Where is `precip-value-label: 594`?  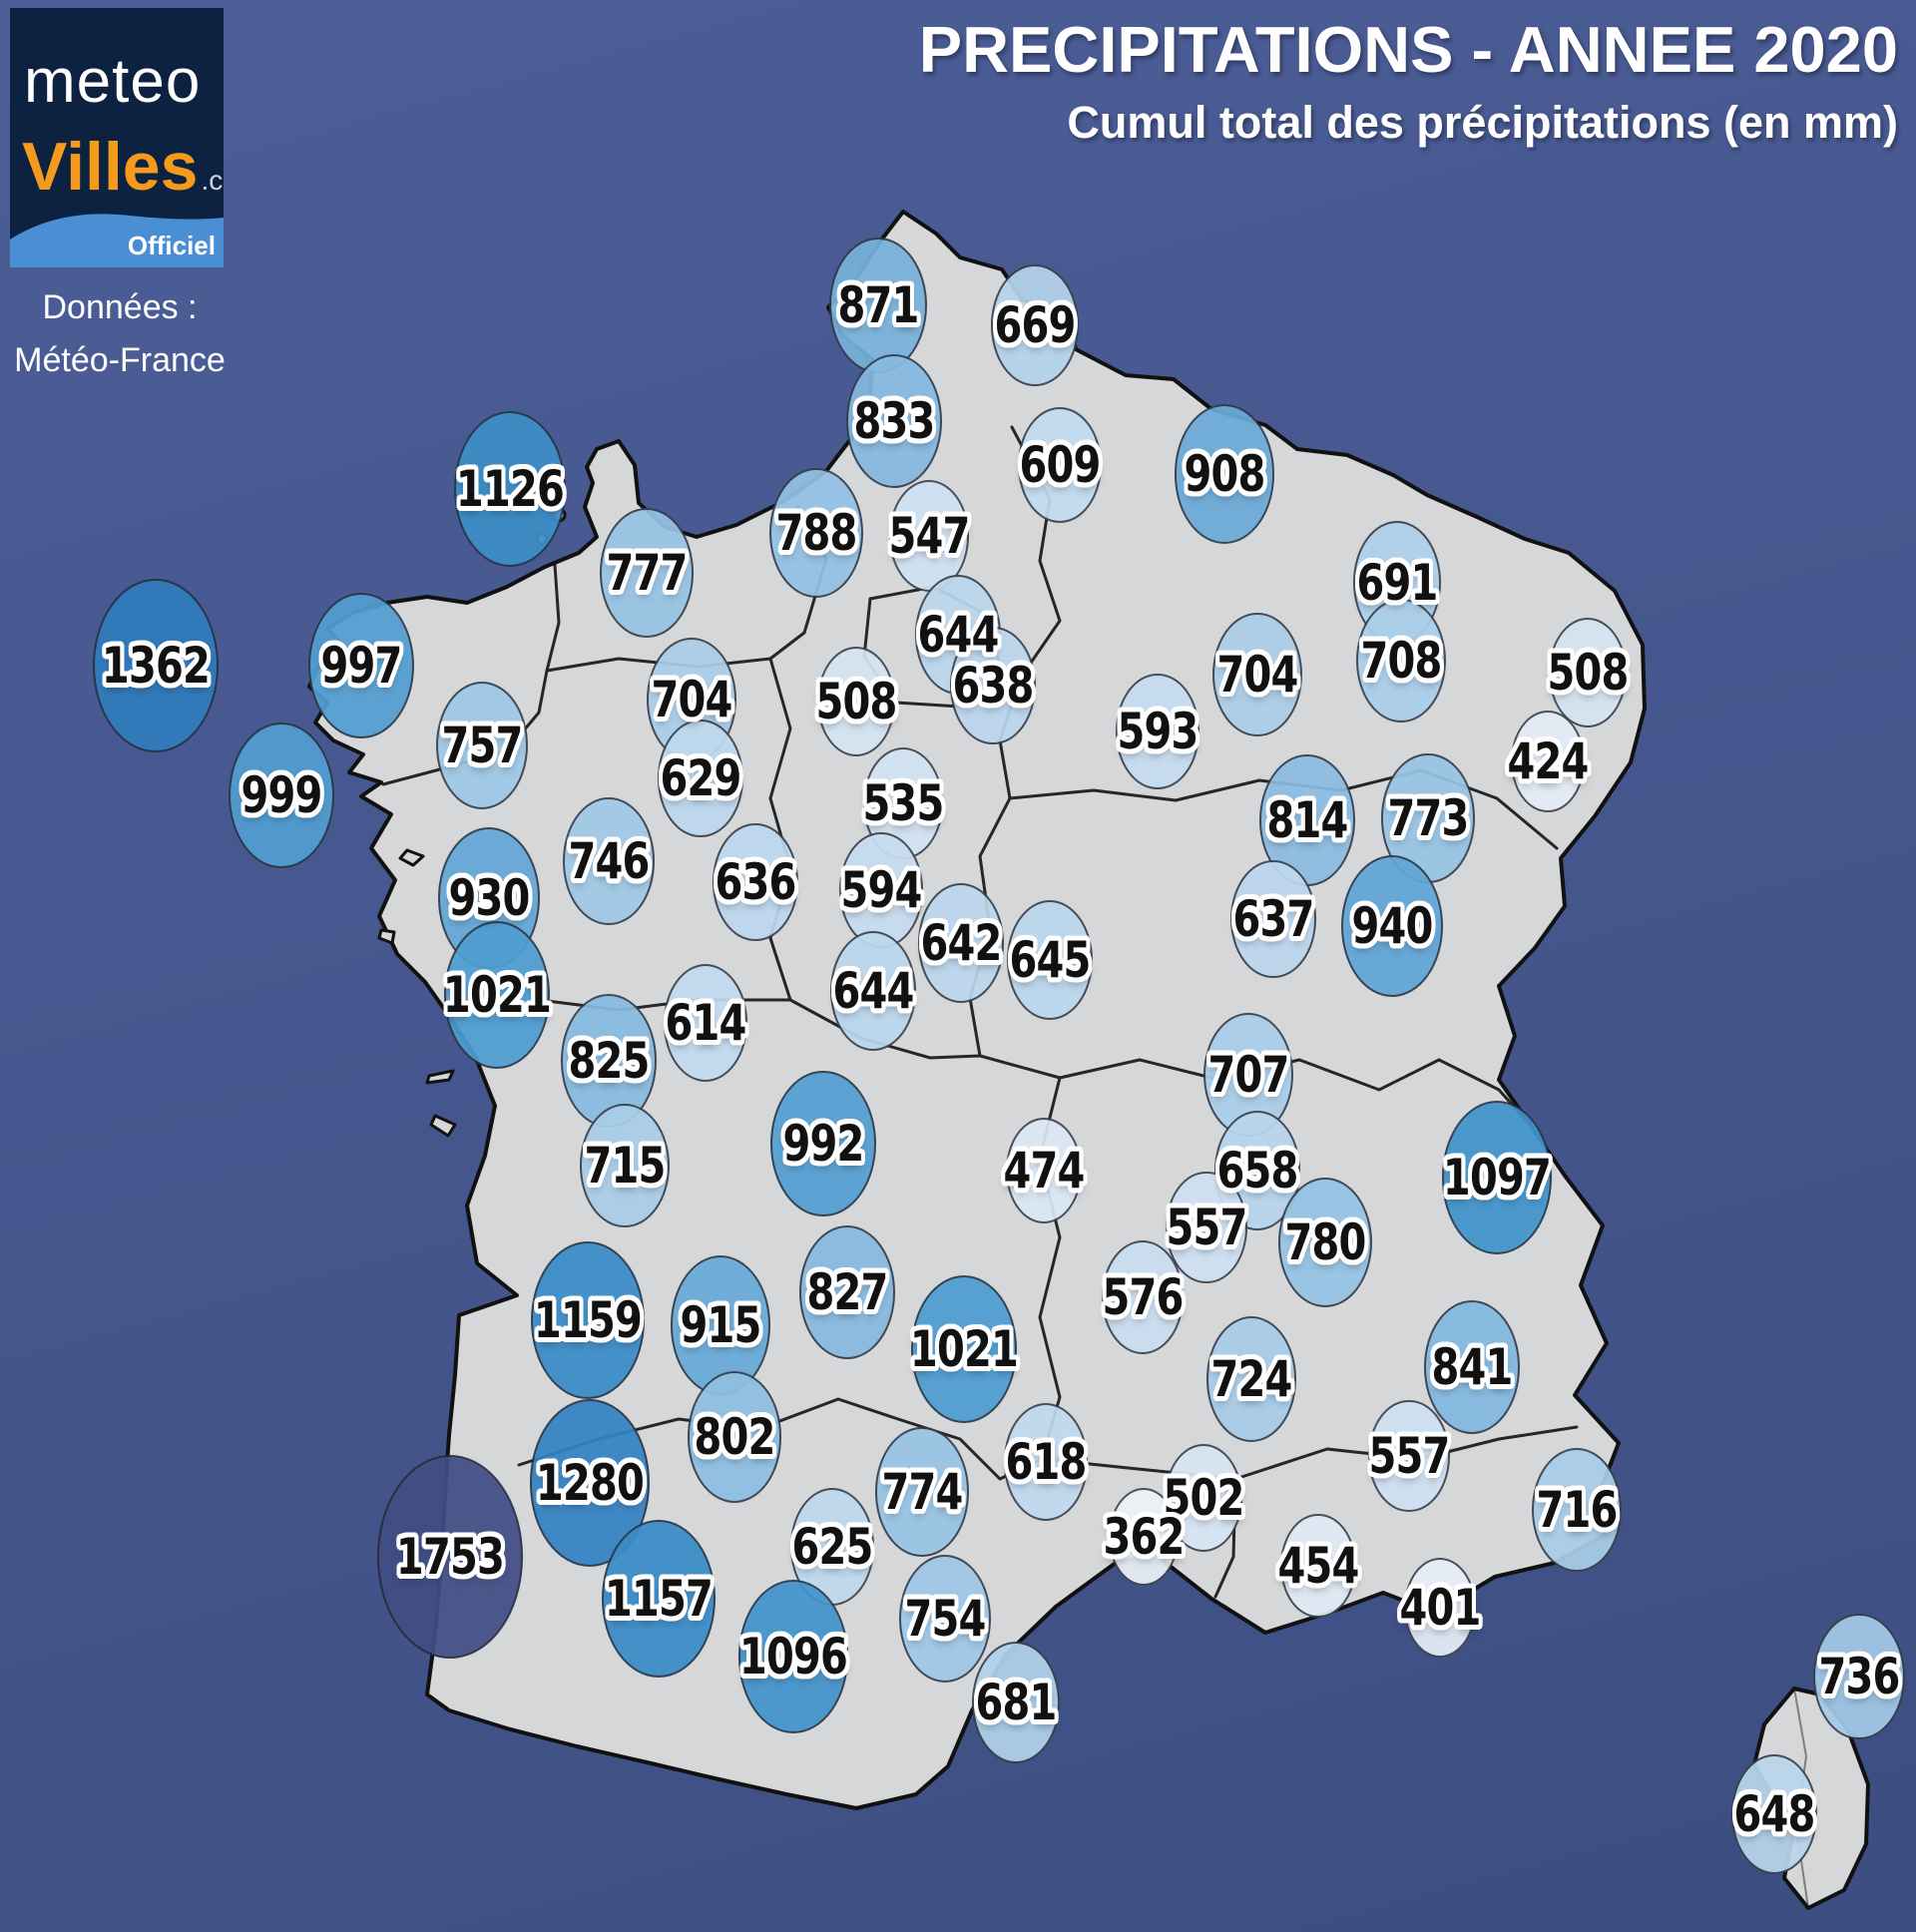
precip-value-label: 594 is located at coordinates (881, 890).